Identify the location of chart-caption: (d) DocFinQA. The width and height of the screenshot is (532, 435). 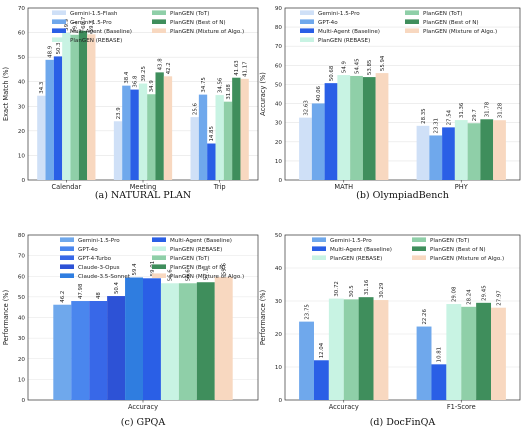
(403, 422).